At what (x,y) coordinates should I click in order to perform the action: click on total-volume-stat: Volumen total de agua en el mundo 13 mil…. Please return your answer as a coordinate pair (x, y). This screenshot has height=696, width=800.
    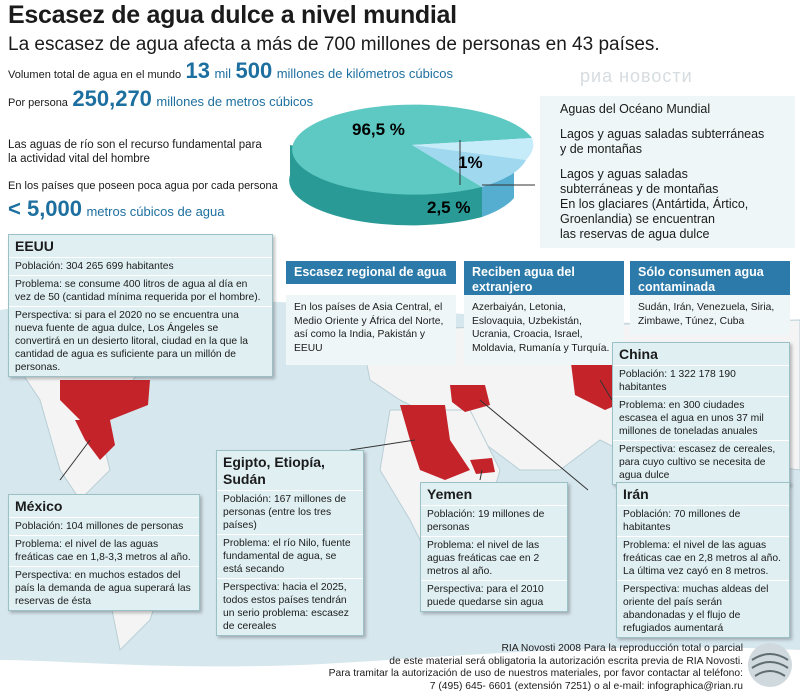
    Looking at the image, I should click on (230, 71).